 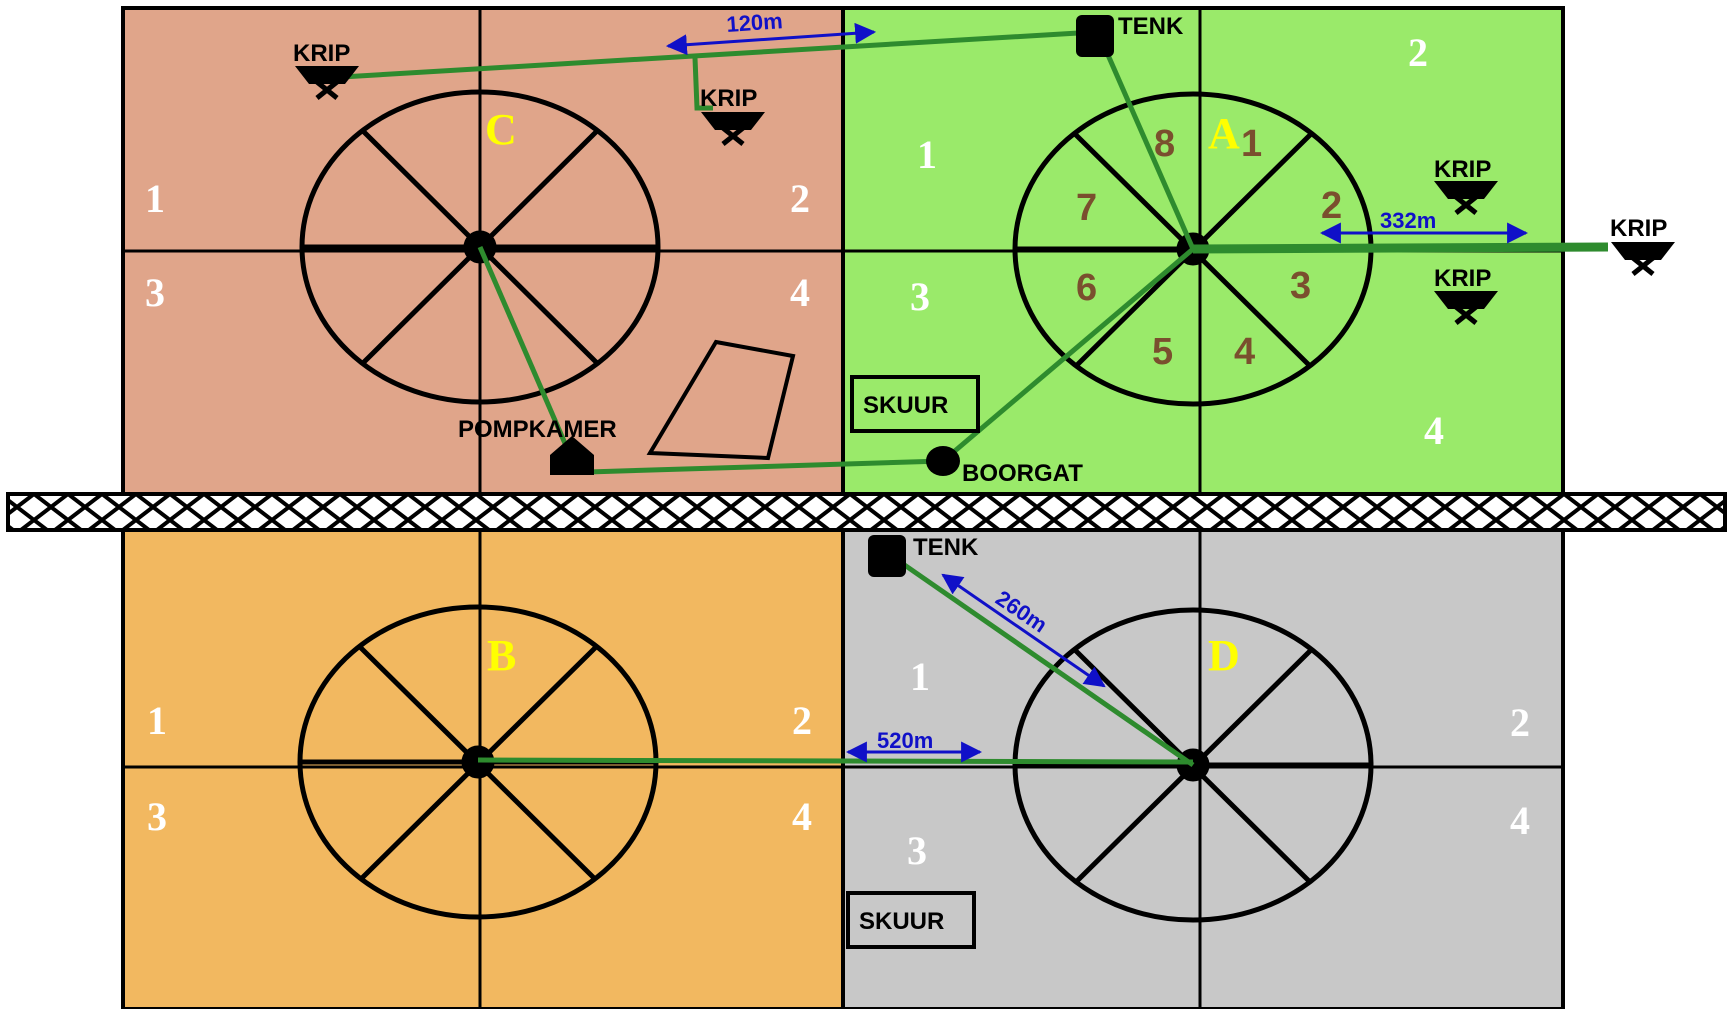 I want to click on kraal-outline, so click(x=721, y=400).